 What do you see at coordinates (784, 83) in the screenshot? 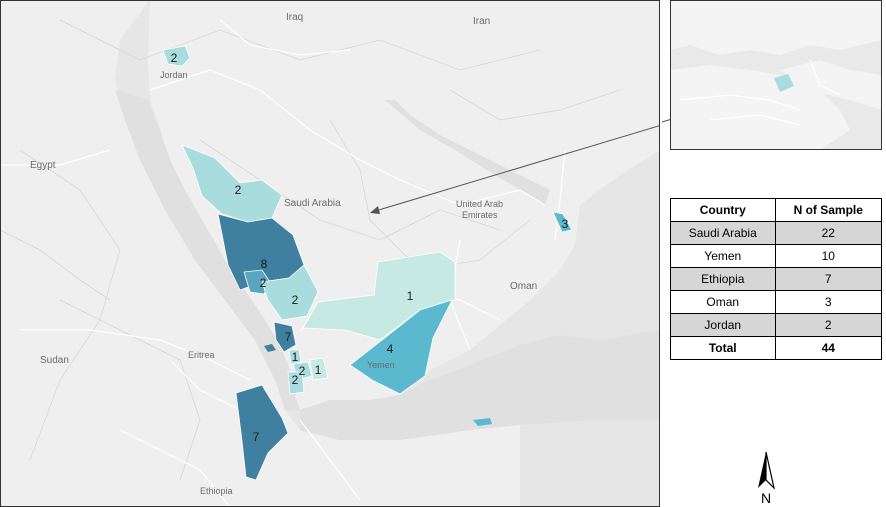
I see `inset-highlight` at bounding box center [784, 83].